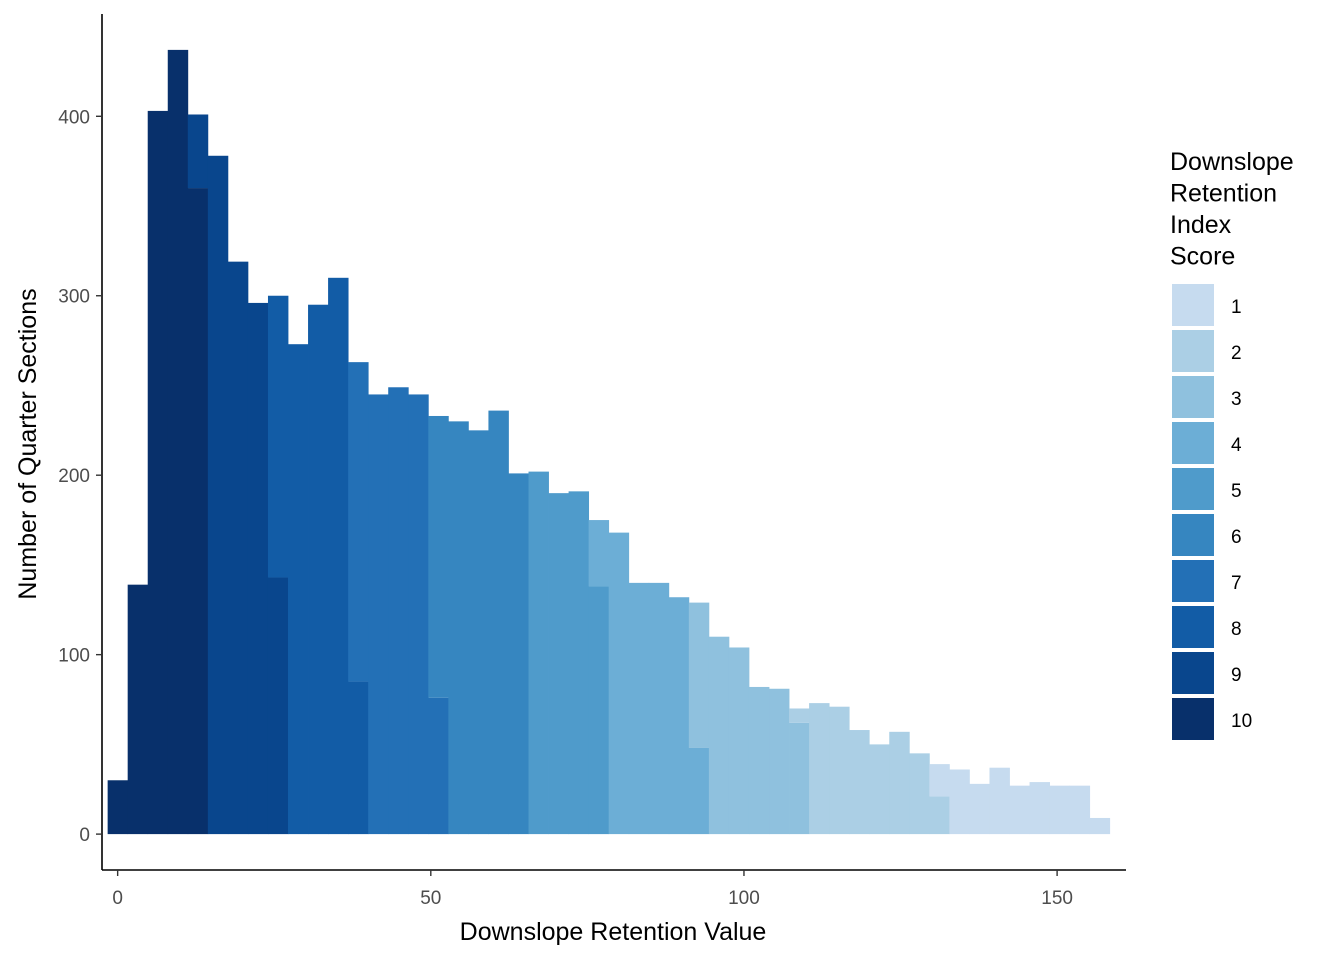 This screenshot has width=1344, height=960. Describe the element at coordinates (74, 656) in the screenshot. I see `y-tick-label: 100` at that location.